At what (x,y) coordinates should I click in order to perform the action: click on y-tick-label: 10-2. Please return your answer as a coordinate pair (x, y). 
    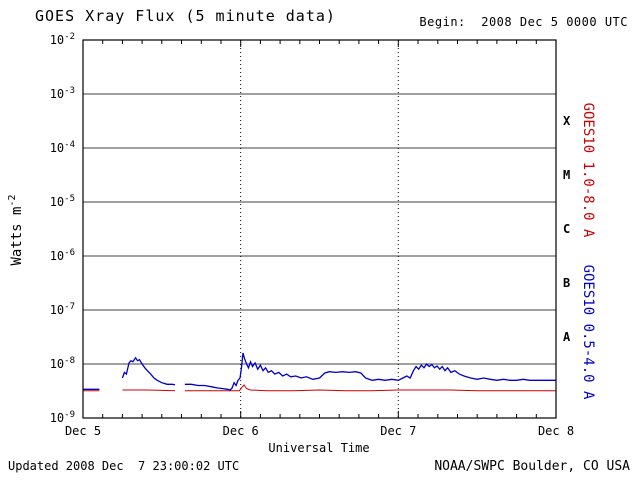
    Looking at the image, I should click on (62, 39).